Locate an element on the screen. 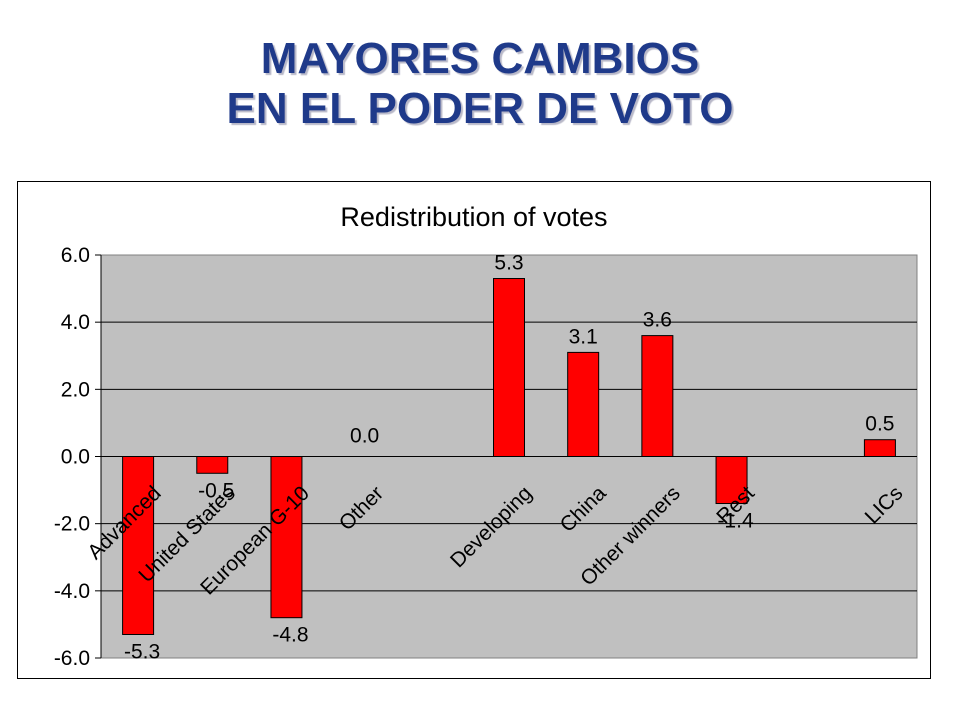 The width and height of the screenshot is (960, 720). y-tick-label: 6.0 is located at coordinates (75, 255).